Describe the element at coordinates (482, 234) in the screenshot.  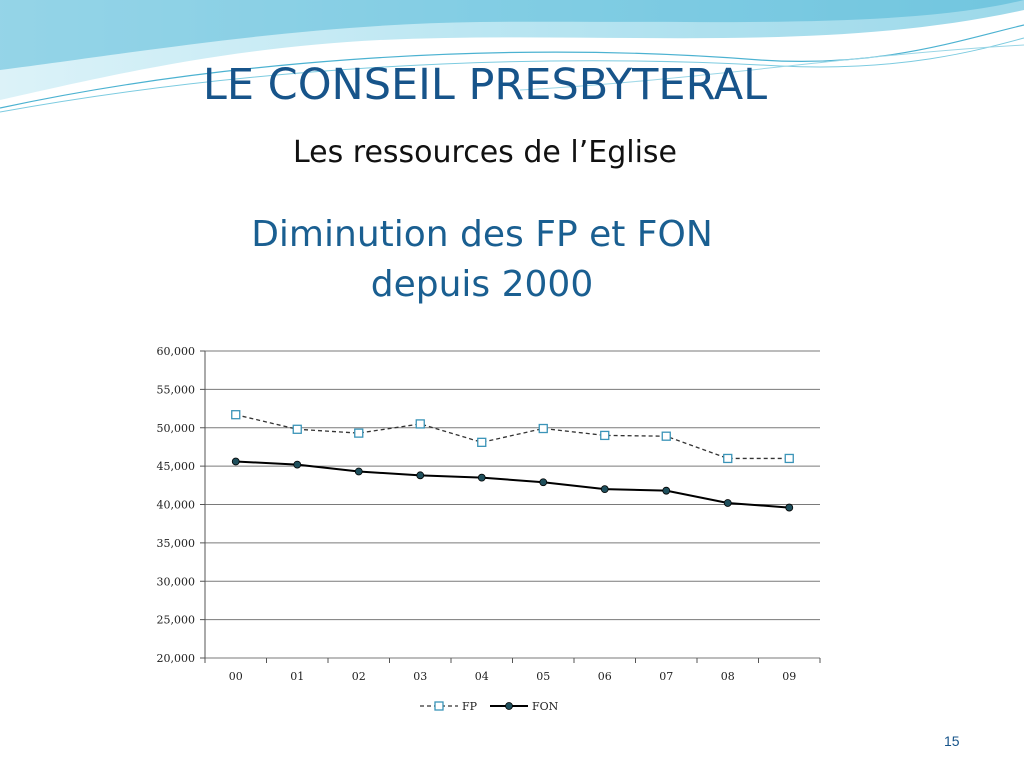
I see `chart-heading-line1: Diminution des FP et FON` at that location.